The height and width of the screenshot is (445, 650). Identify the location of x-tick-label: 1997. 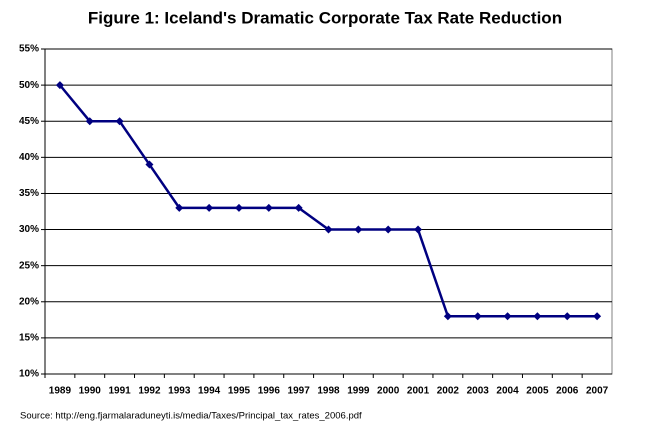
(299, 391).